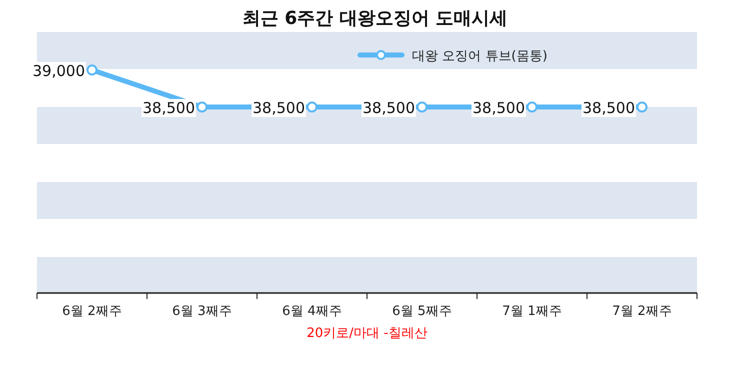 The image size is (750, 375). Describe the element at coordinates (367, 333) in the screenshot. I see `x-axis-title: 20키로/마대 -칠레산` at that location.